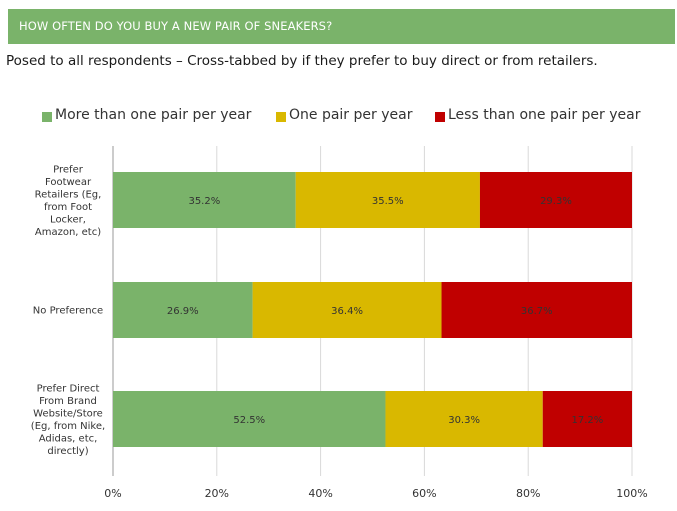 The width and height of the screenshot is (677, 511). I want to click on category-label-line: Amazon, etc), so click(68, 232).